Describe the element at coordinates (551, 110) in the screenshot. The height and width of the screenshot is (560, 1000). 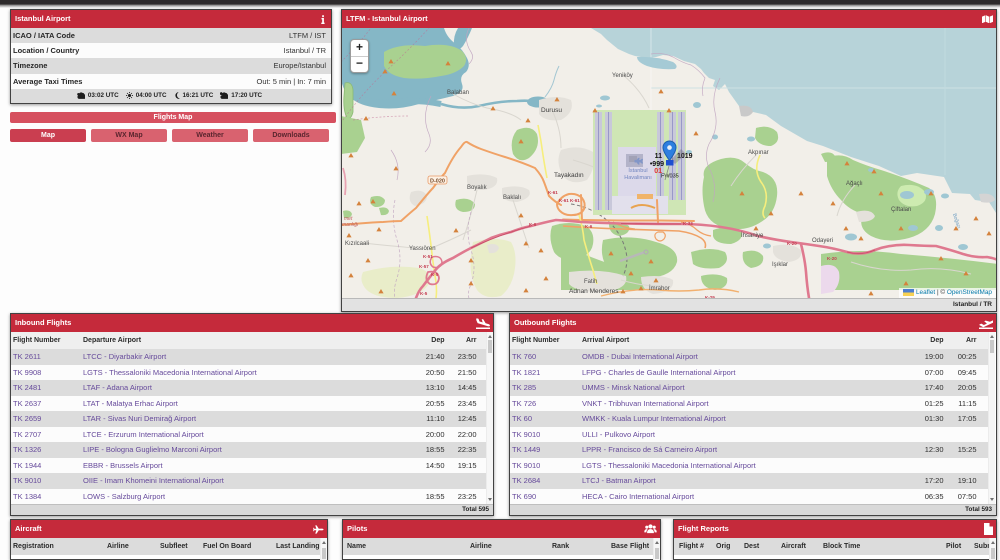
I see `svg-text: Durusu` at that location.